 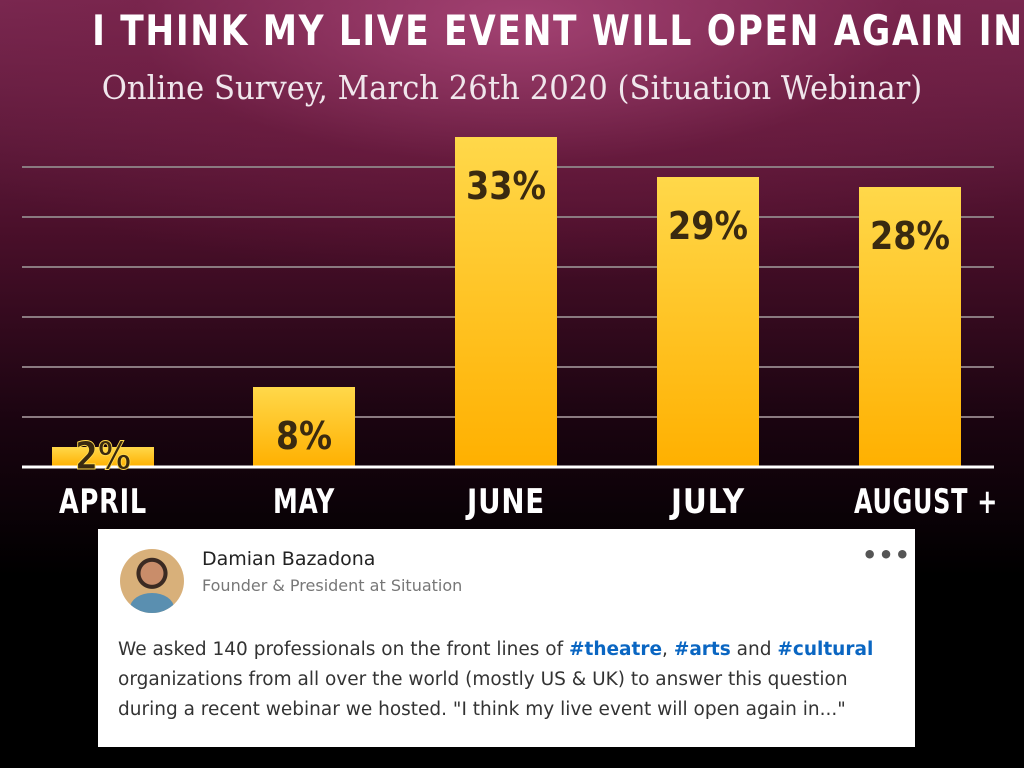 I want to click on category-label: JULY, so click(x=707, y=502).